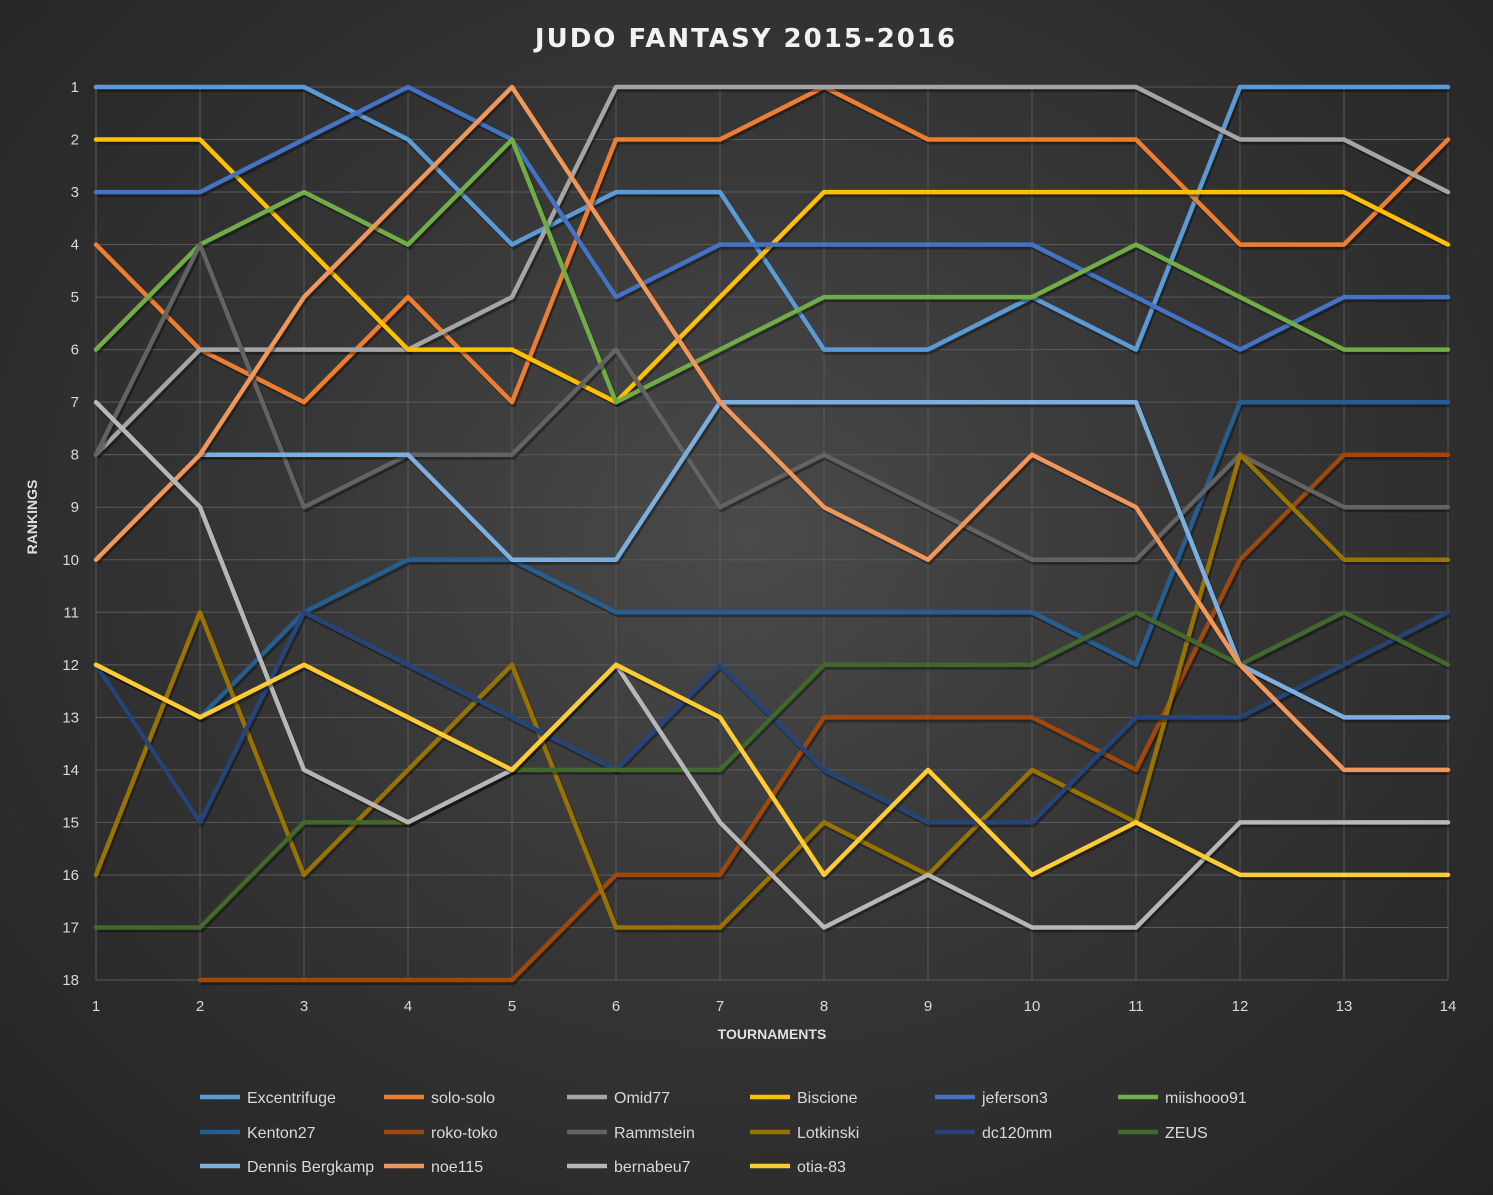  What do you see at coordinates (457, 1167) in the screenshot?
I see `legend-label: noe115` at bounding box center [457, 1167].